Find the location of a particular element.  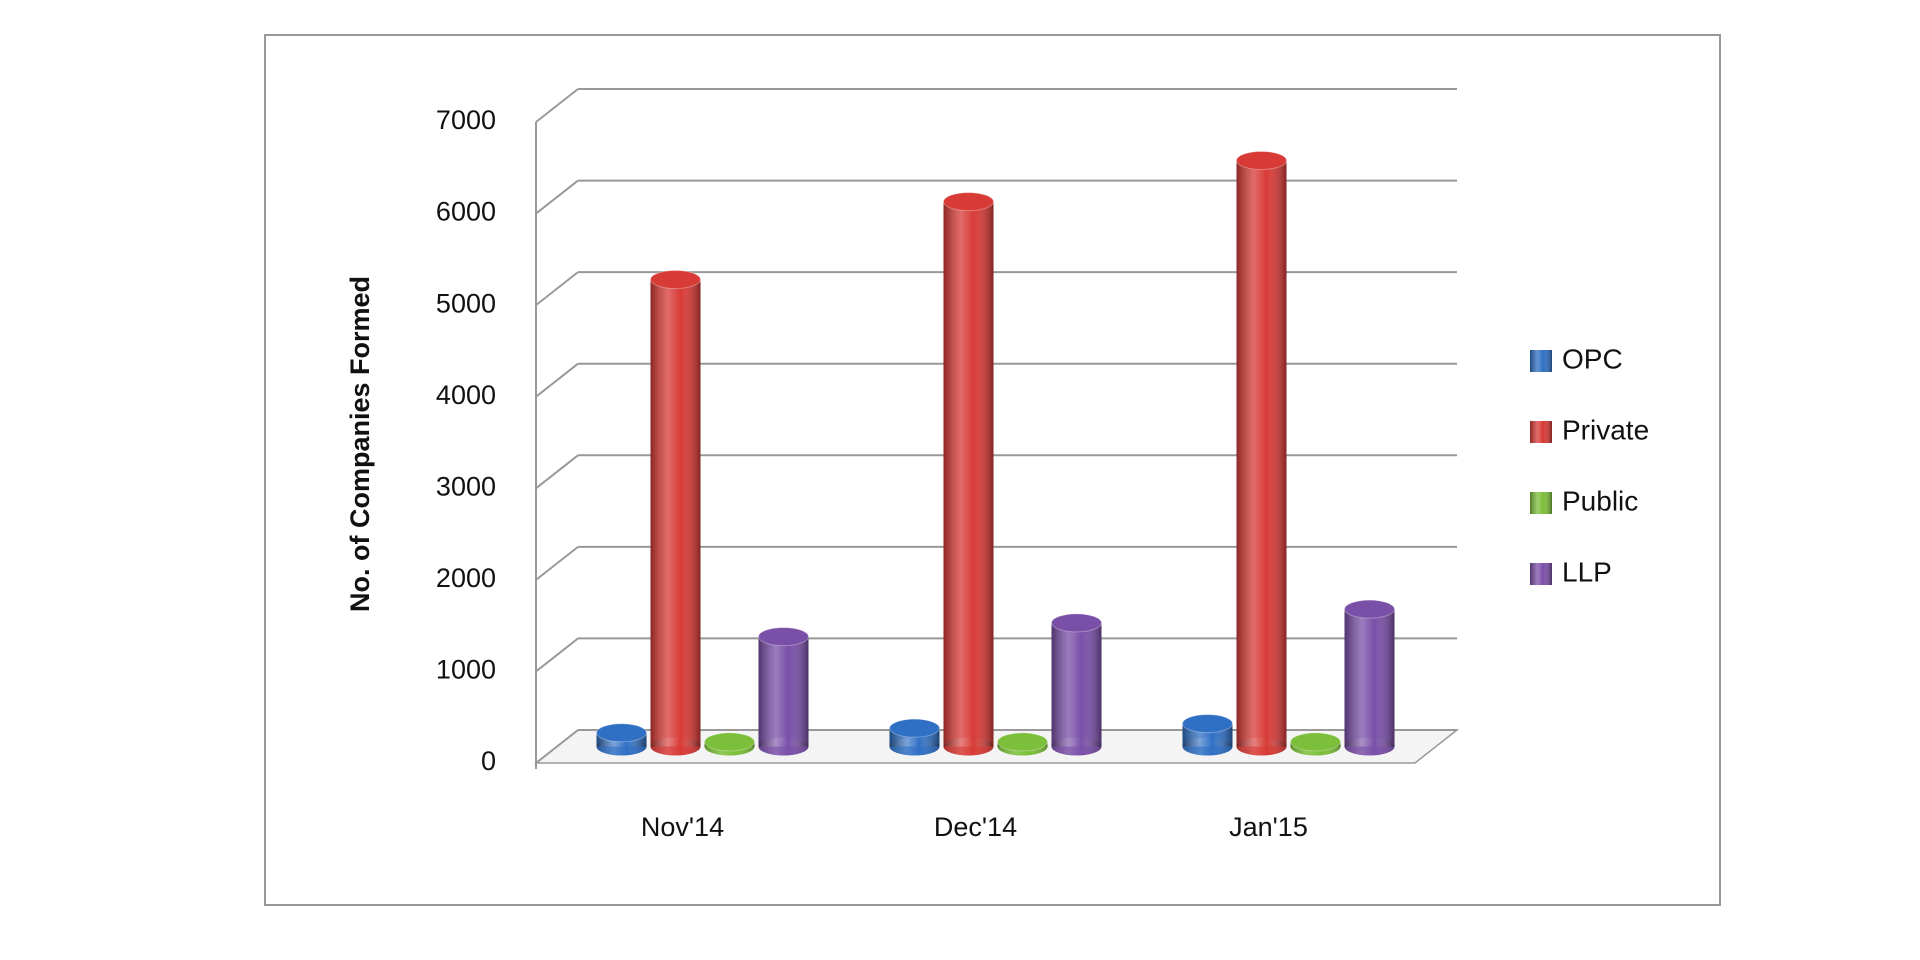

y-tick-label: 2000 is located at coordinates (466, 578).